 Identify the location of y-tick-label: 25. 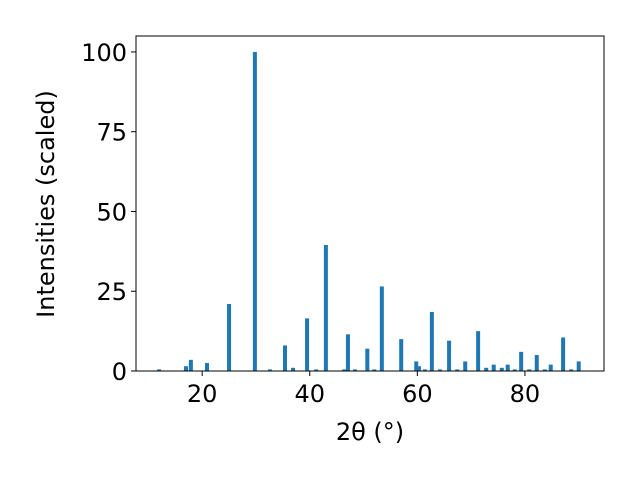
(111, 292).